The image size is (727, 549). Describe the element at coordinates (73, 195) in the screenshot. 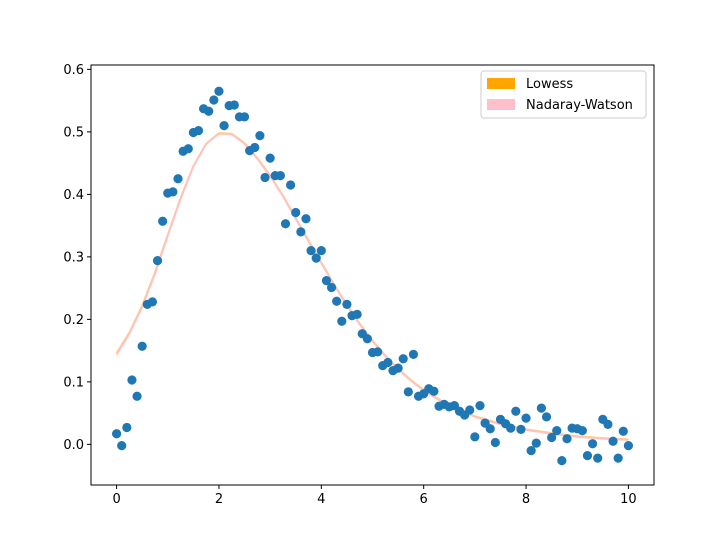

I see `y-tick-label: 0.4` at that location.